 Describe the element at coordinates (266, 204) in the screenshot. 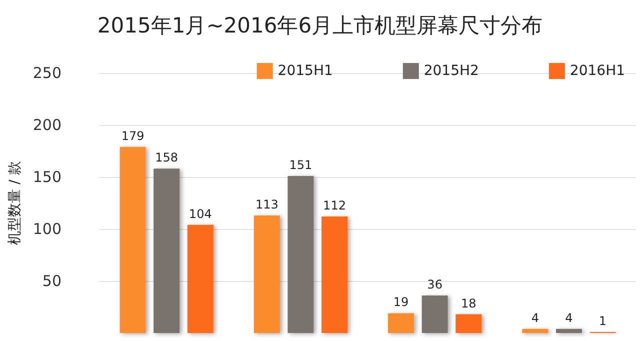

I see `data-label: 113` at that location.